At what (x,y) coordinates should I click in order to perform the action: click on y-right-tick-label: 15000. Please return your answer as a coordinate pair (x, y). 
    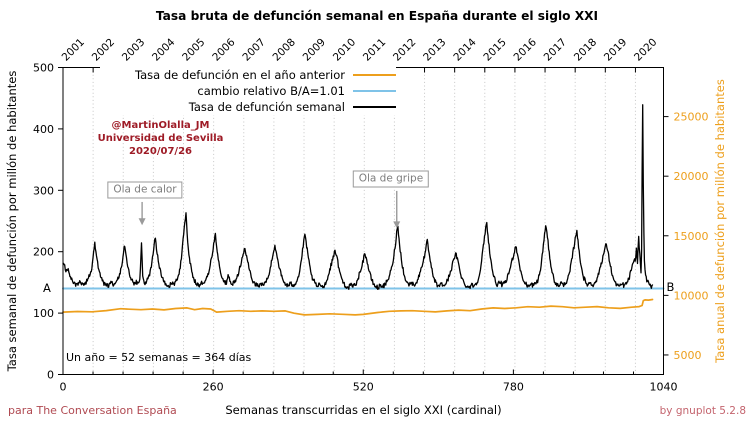
    Looking at the image, I should click on (691, 236).